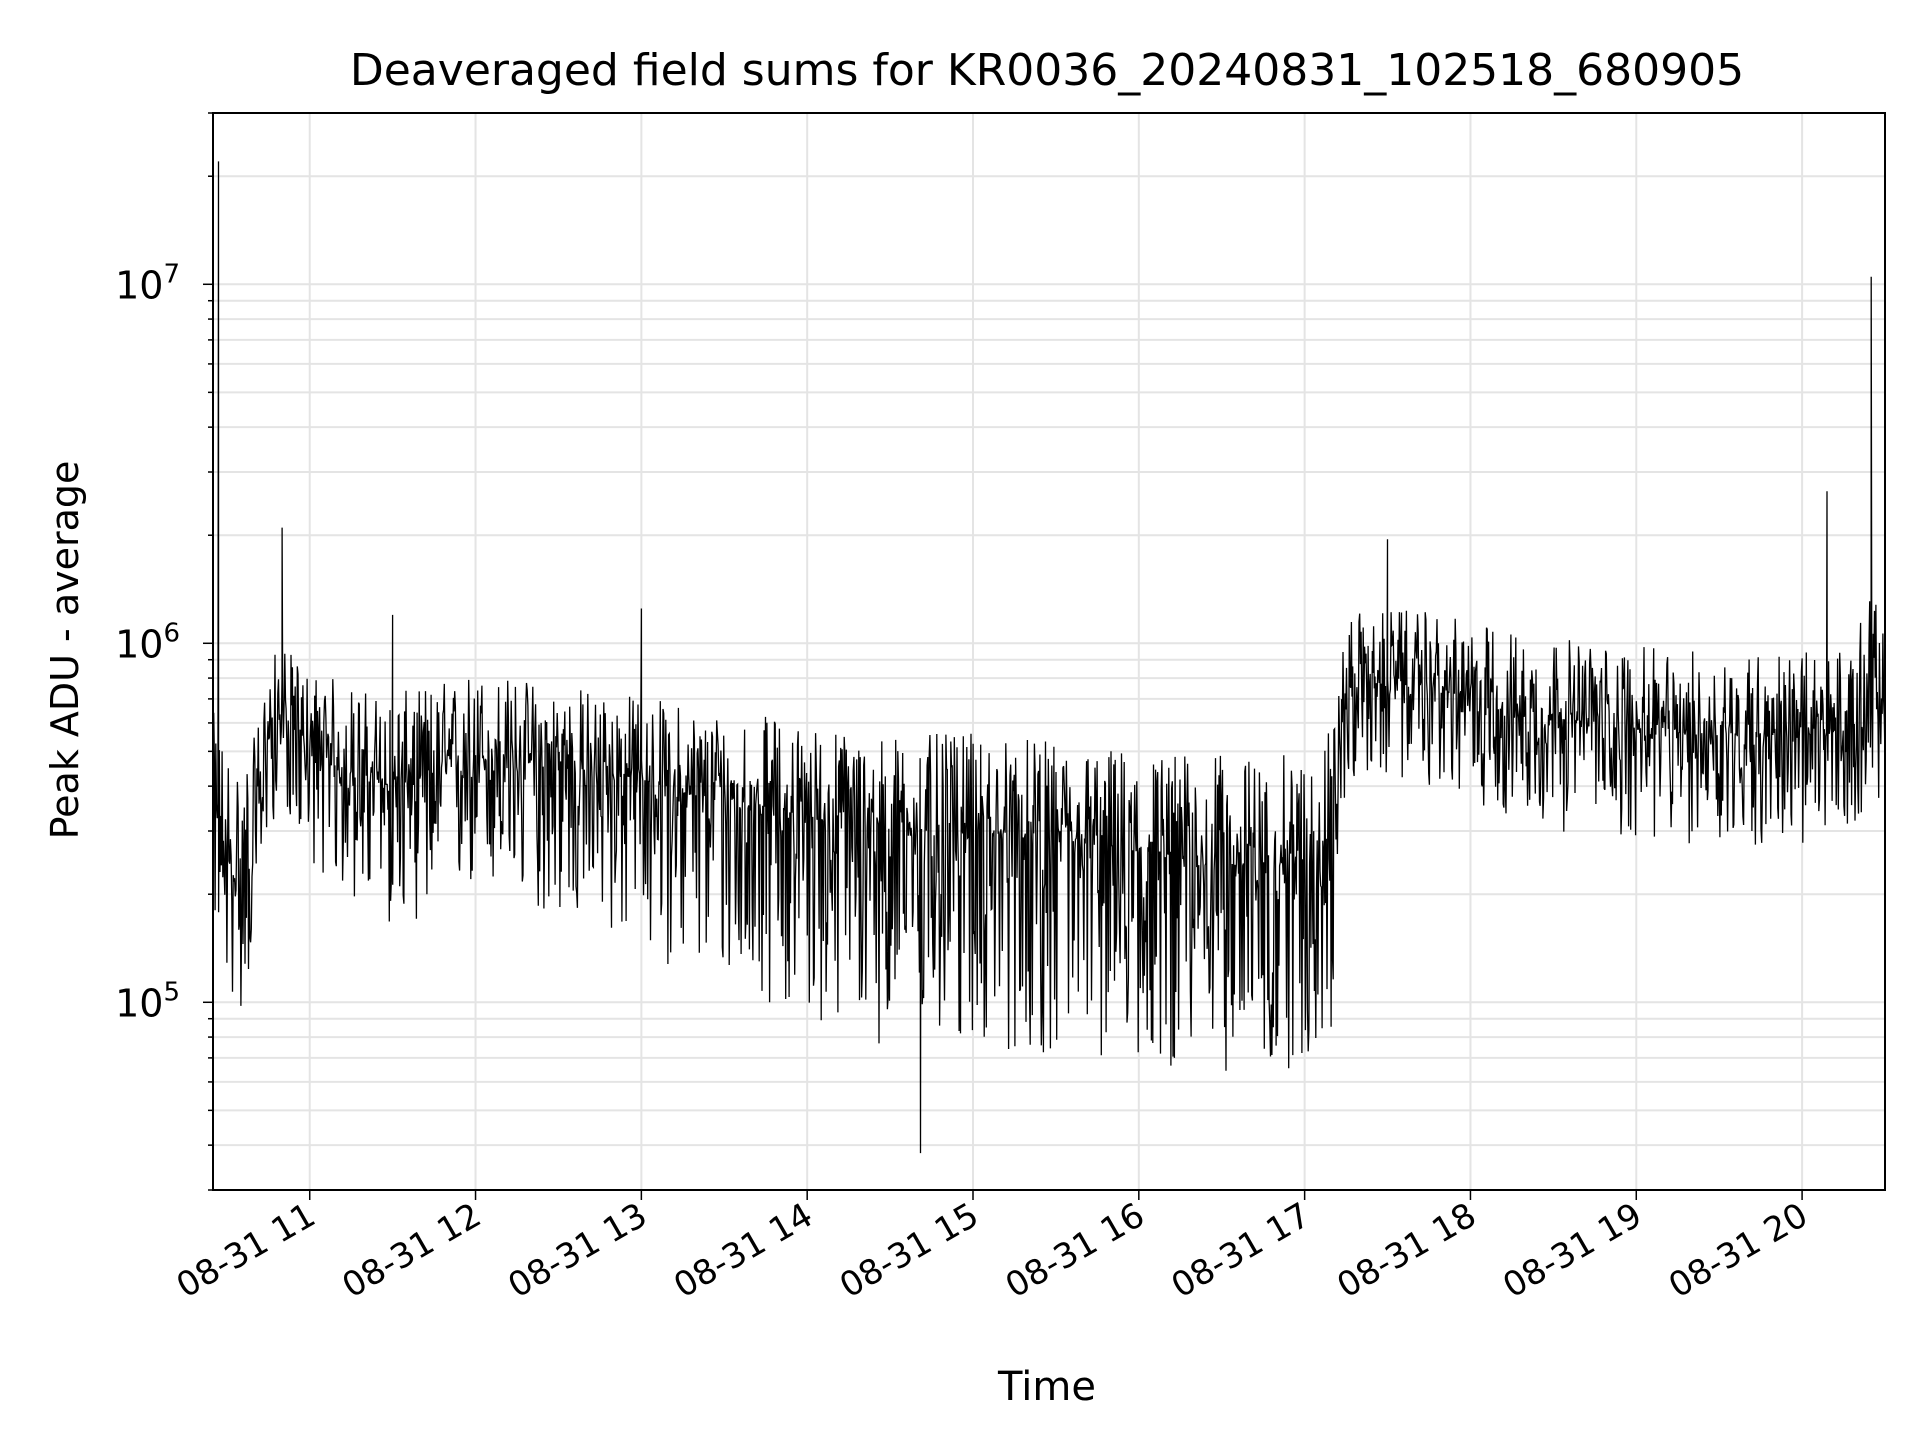 The width and height of the screenshot is (1920, 1445). I want to click on y-tick-label: 105, so click(147, 1001).